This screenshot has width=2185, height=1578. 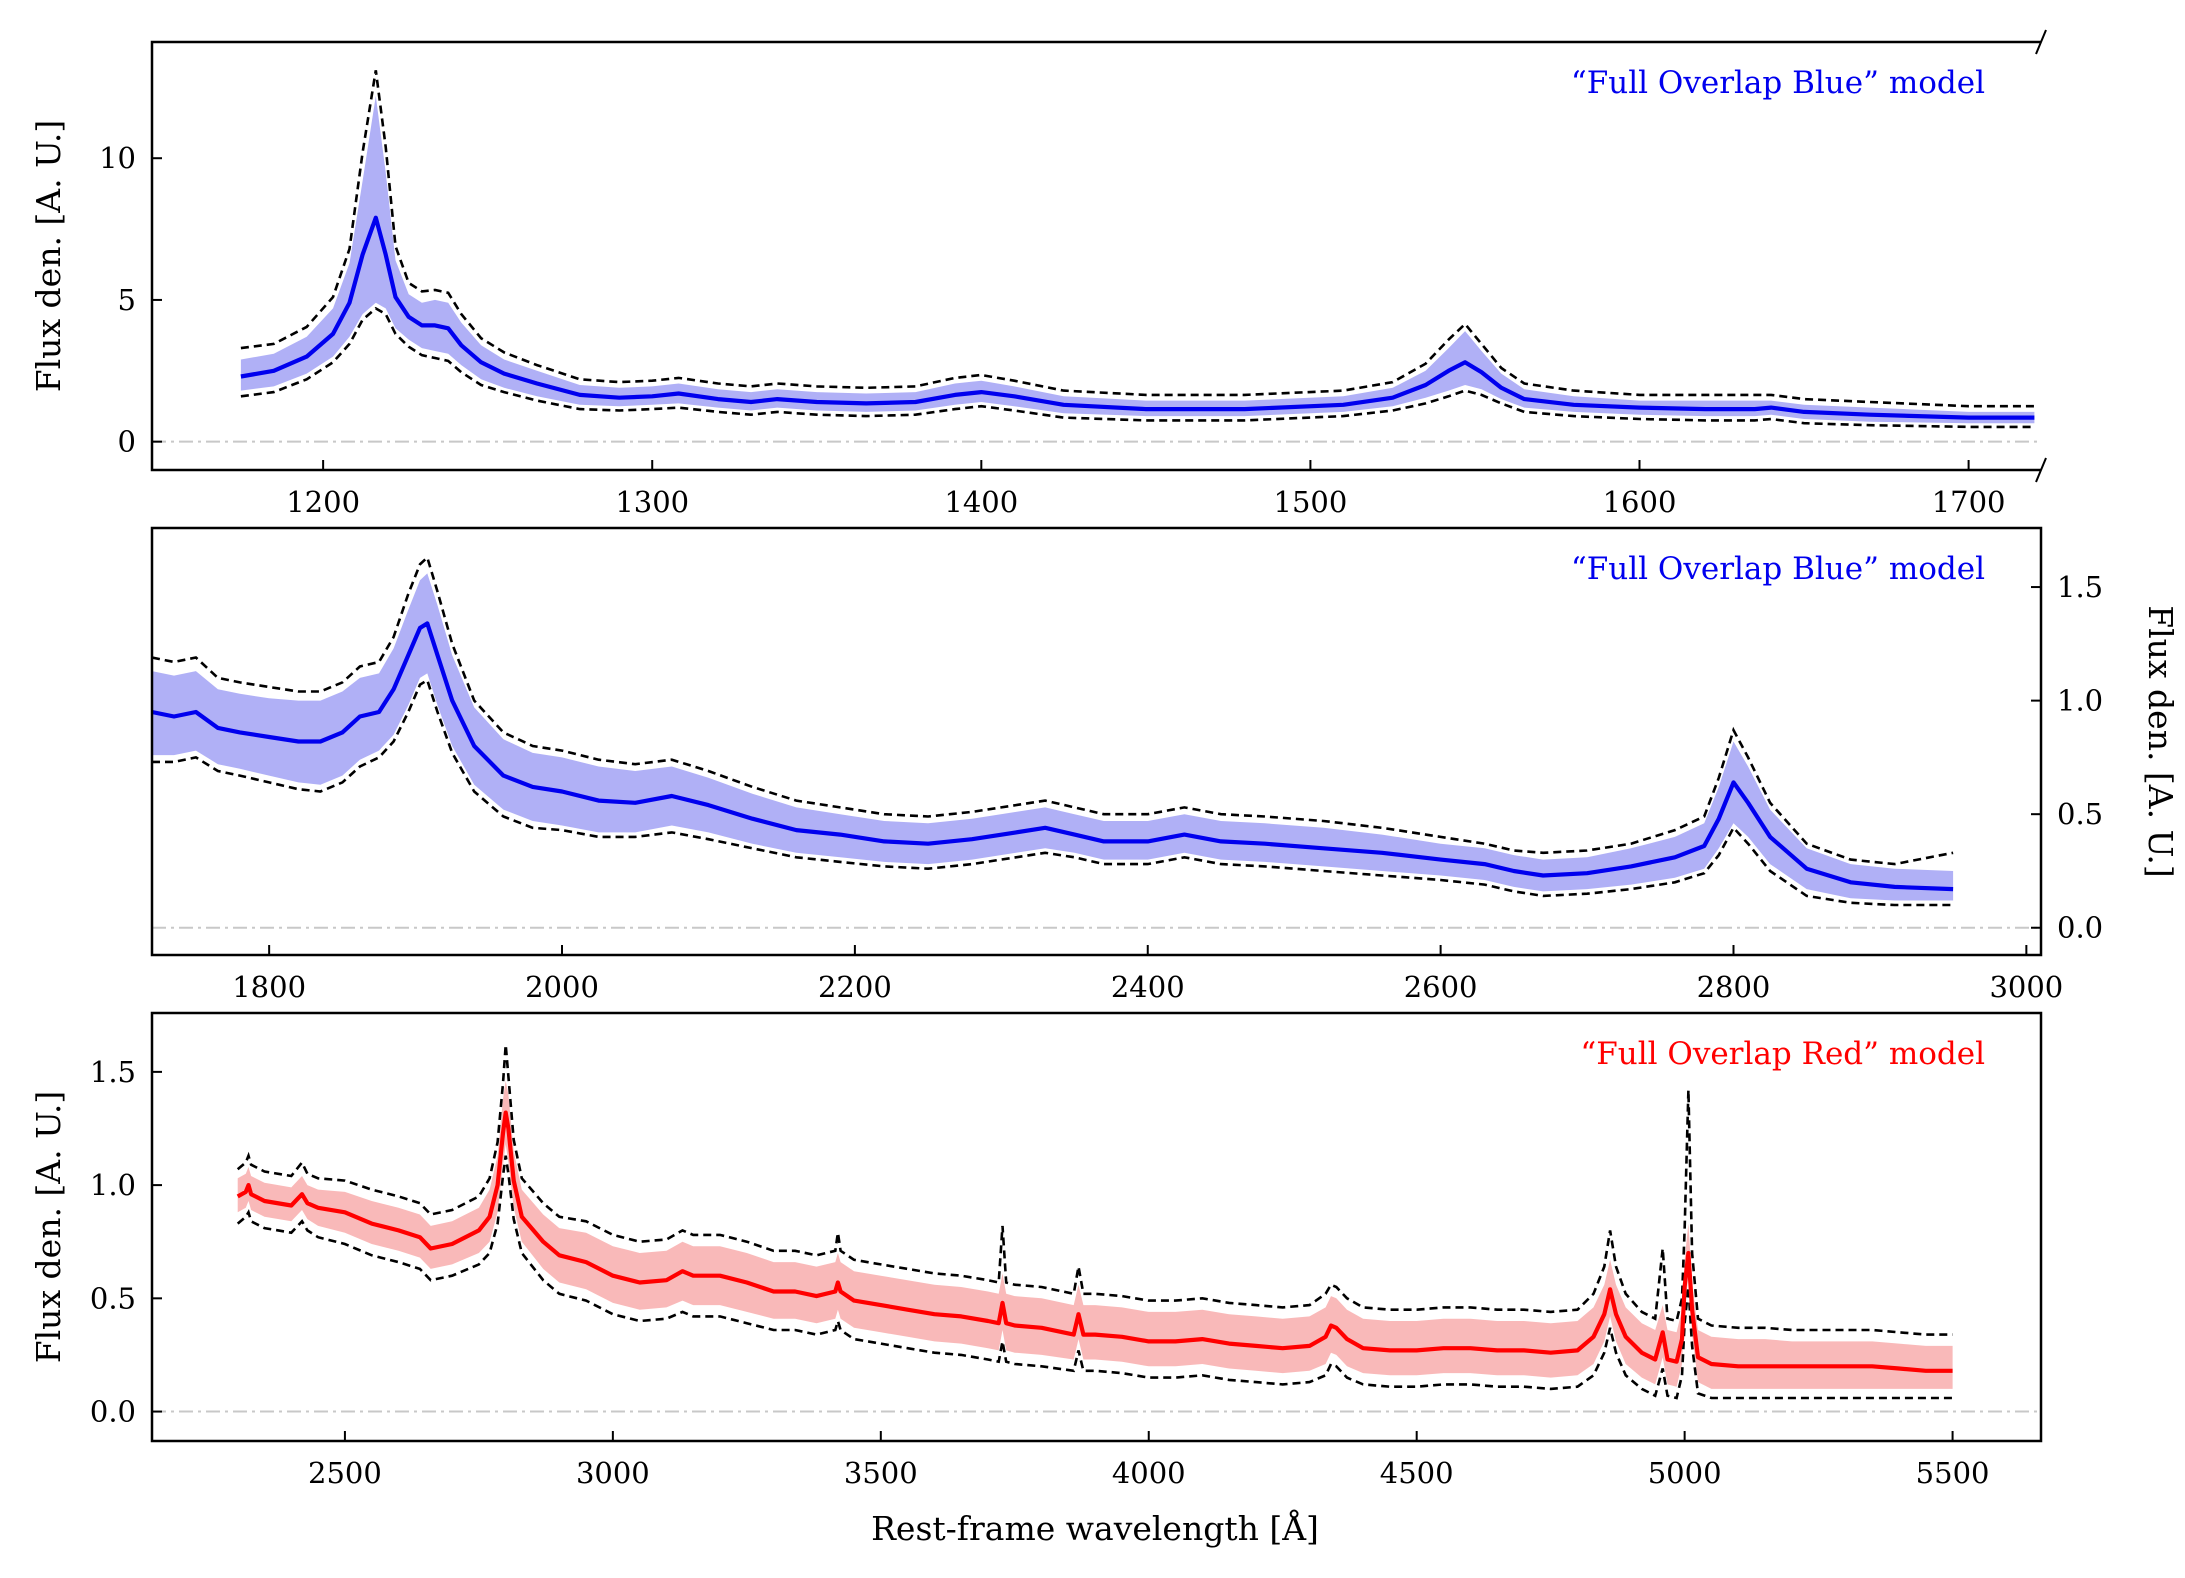 What do you see at coordinates (652, 502) in the screenshot?
I see `x-tick-label-top: 1300` at bounding box center [652, 502].